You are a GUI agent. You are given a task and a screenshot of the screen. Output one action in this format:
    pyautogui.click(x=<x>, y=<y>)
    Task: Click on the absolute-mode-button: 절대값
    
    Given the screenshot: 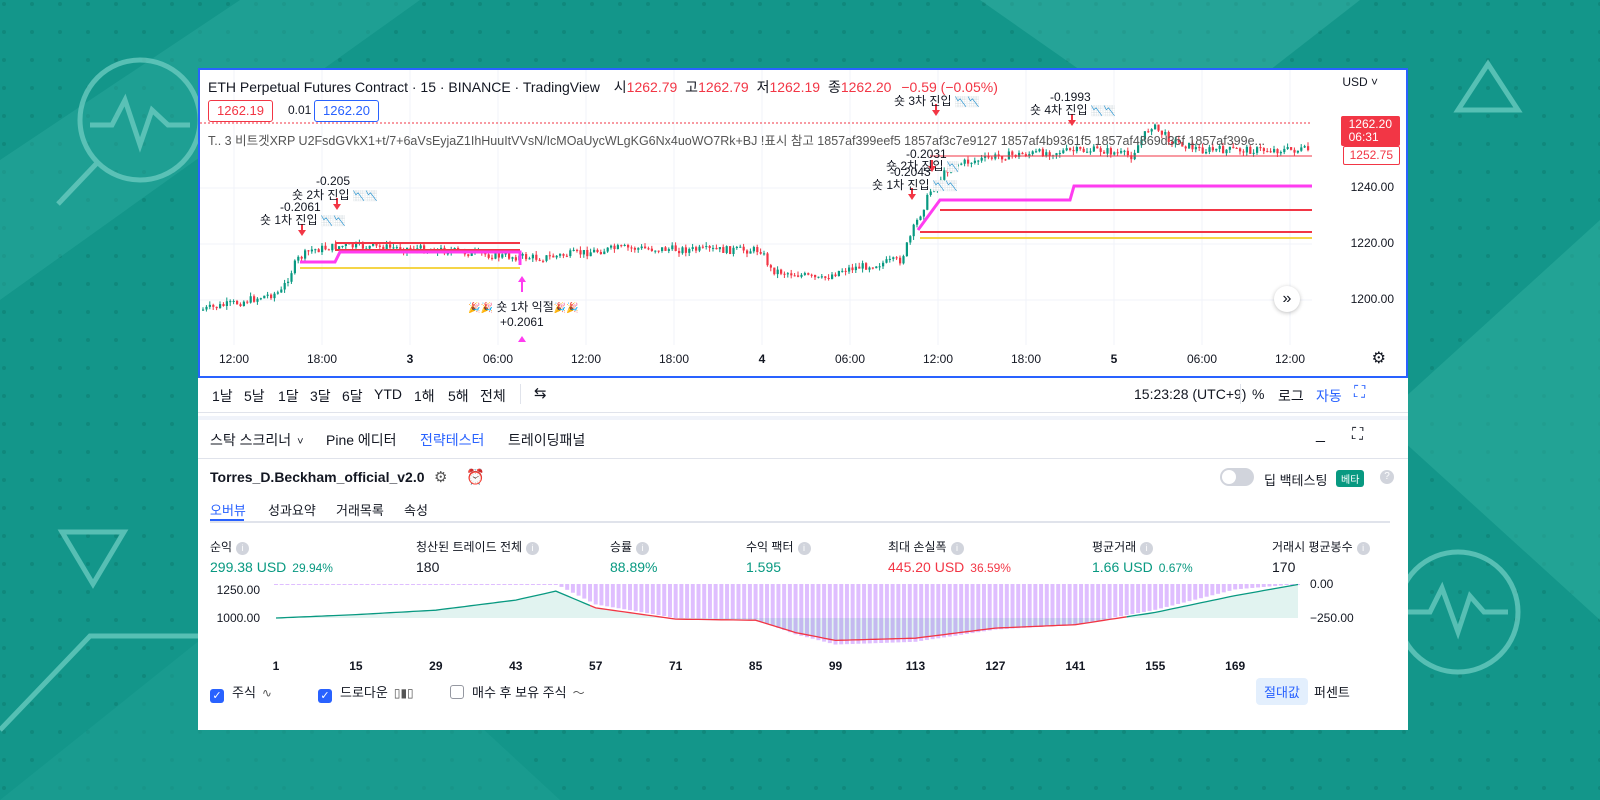 What is the action you would take?
    pyautogui.click(x=1282, y=691)
    